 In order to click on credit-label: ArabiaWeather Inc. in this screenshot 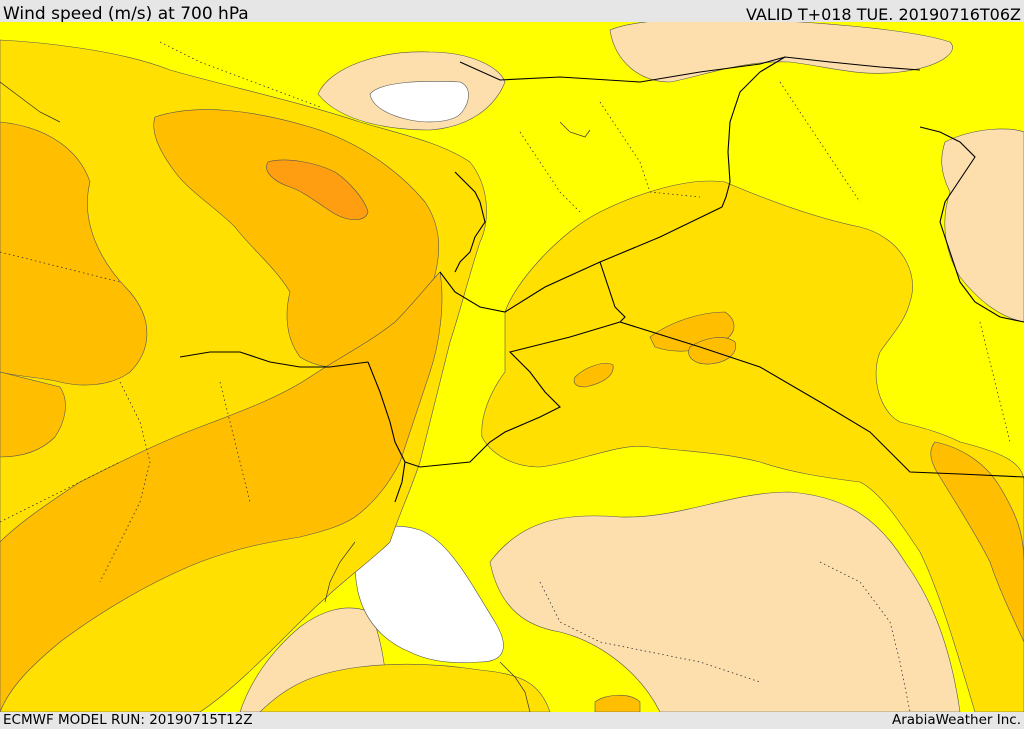, I will do `click(956, 720)`.